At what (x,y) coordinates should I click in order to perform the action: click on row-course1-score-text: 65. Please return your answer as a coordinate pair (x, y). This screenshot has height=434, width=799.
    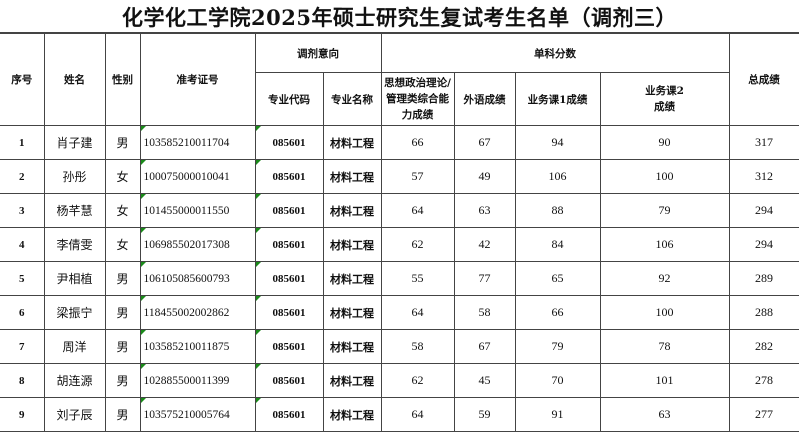
    Looking at the image, I should click on (557, 278).